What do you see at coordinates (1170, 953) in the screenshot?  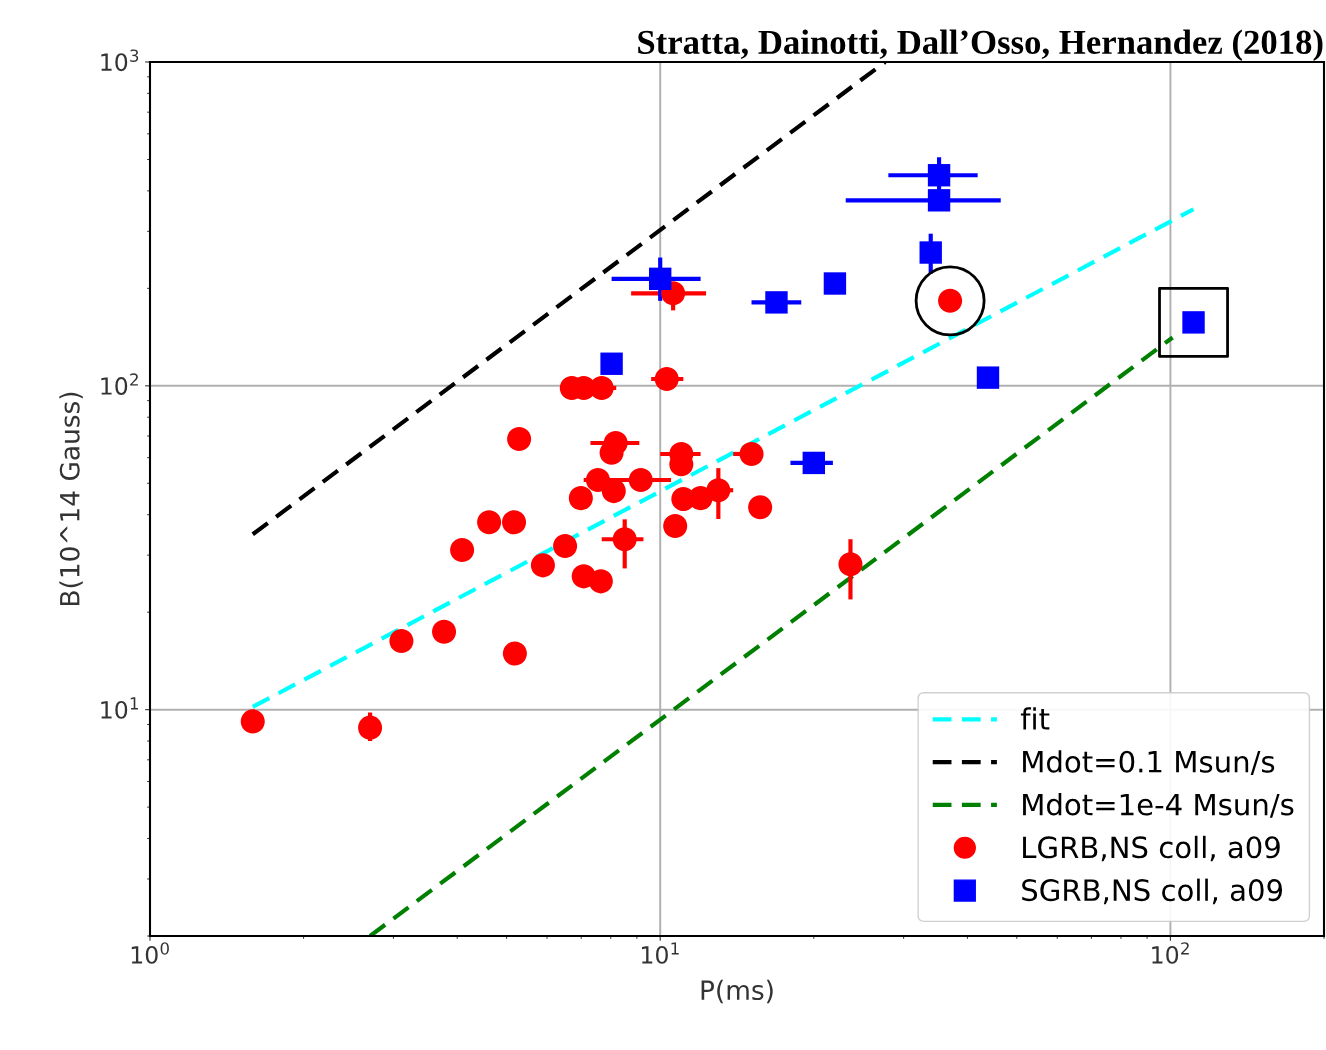 I see `x-tick-label: 10$^{2}$` at bounding box center [1170, 953].